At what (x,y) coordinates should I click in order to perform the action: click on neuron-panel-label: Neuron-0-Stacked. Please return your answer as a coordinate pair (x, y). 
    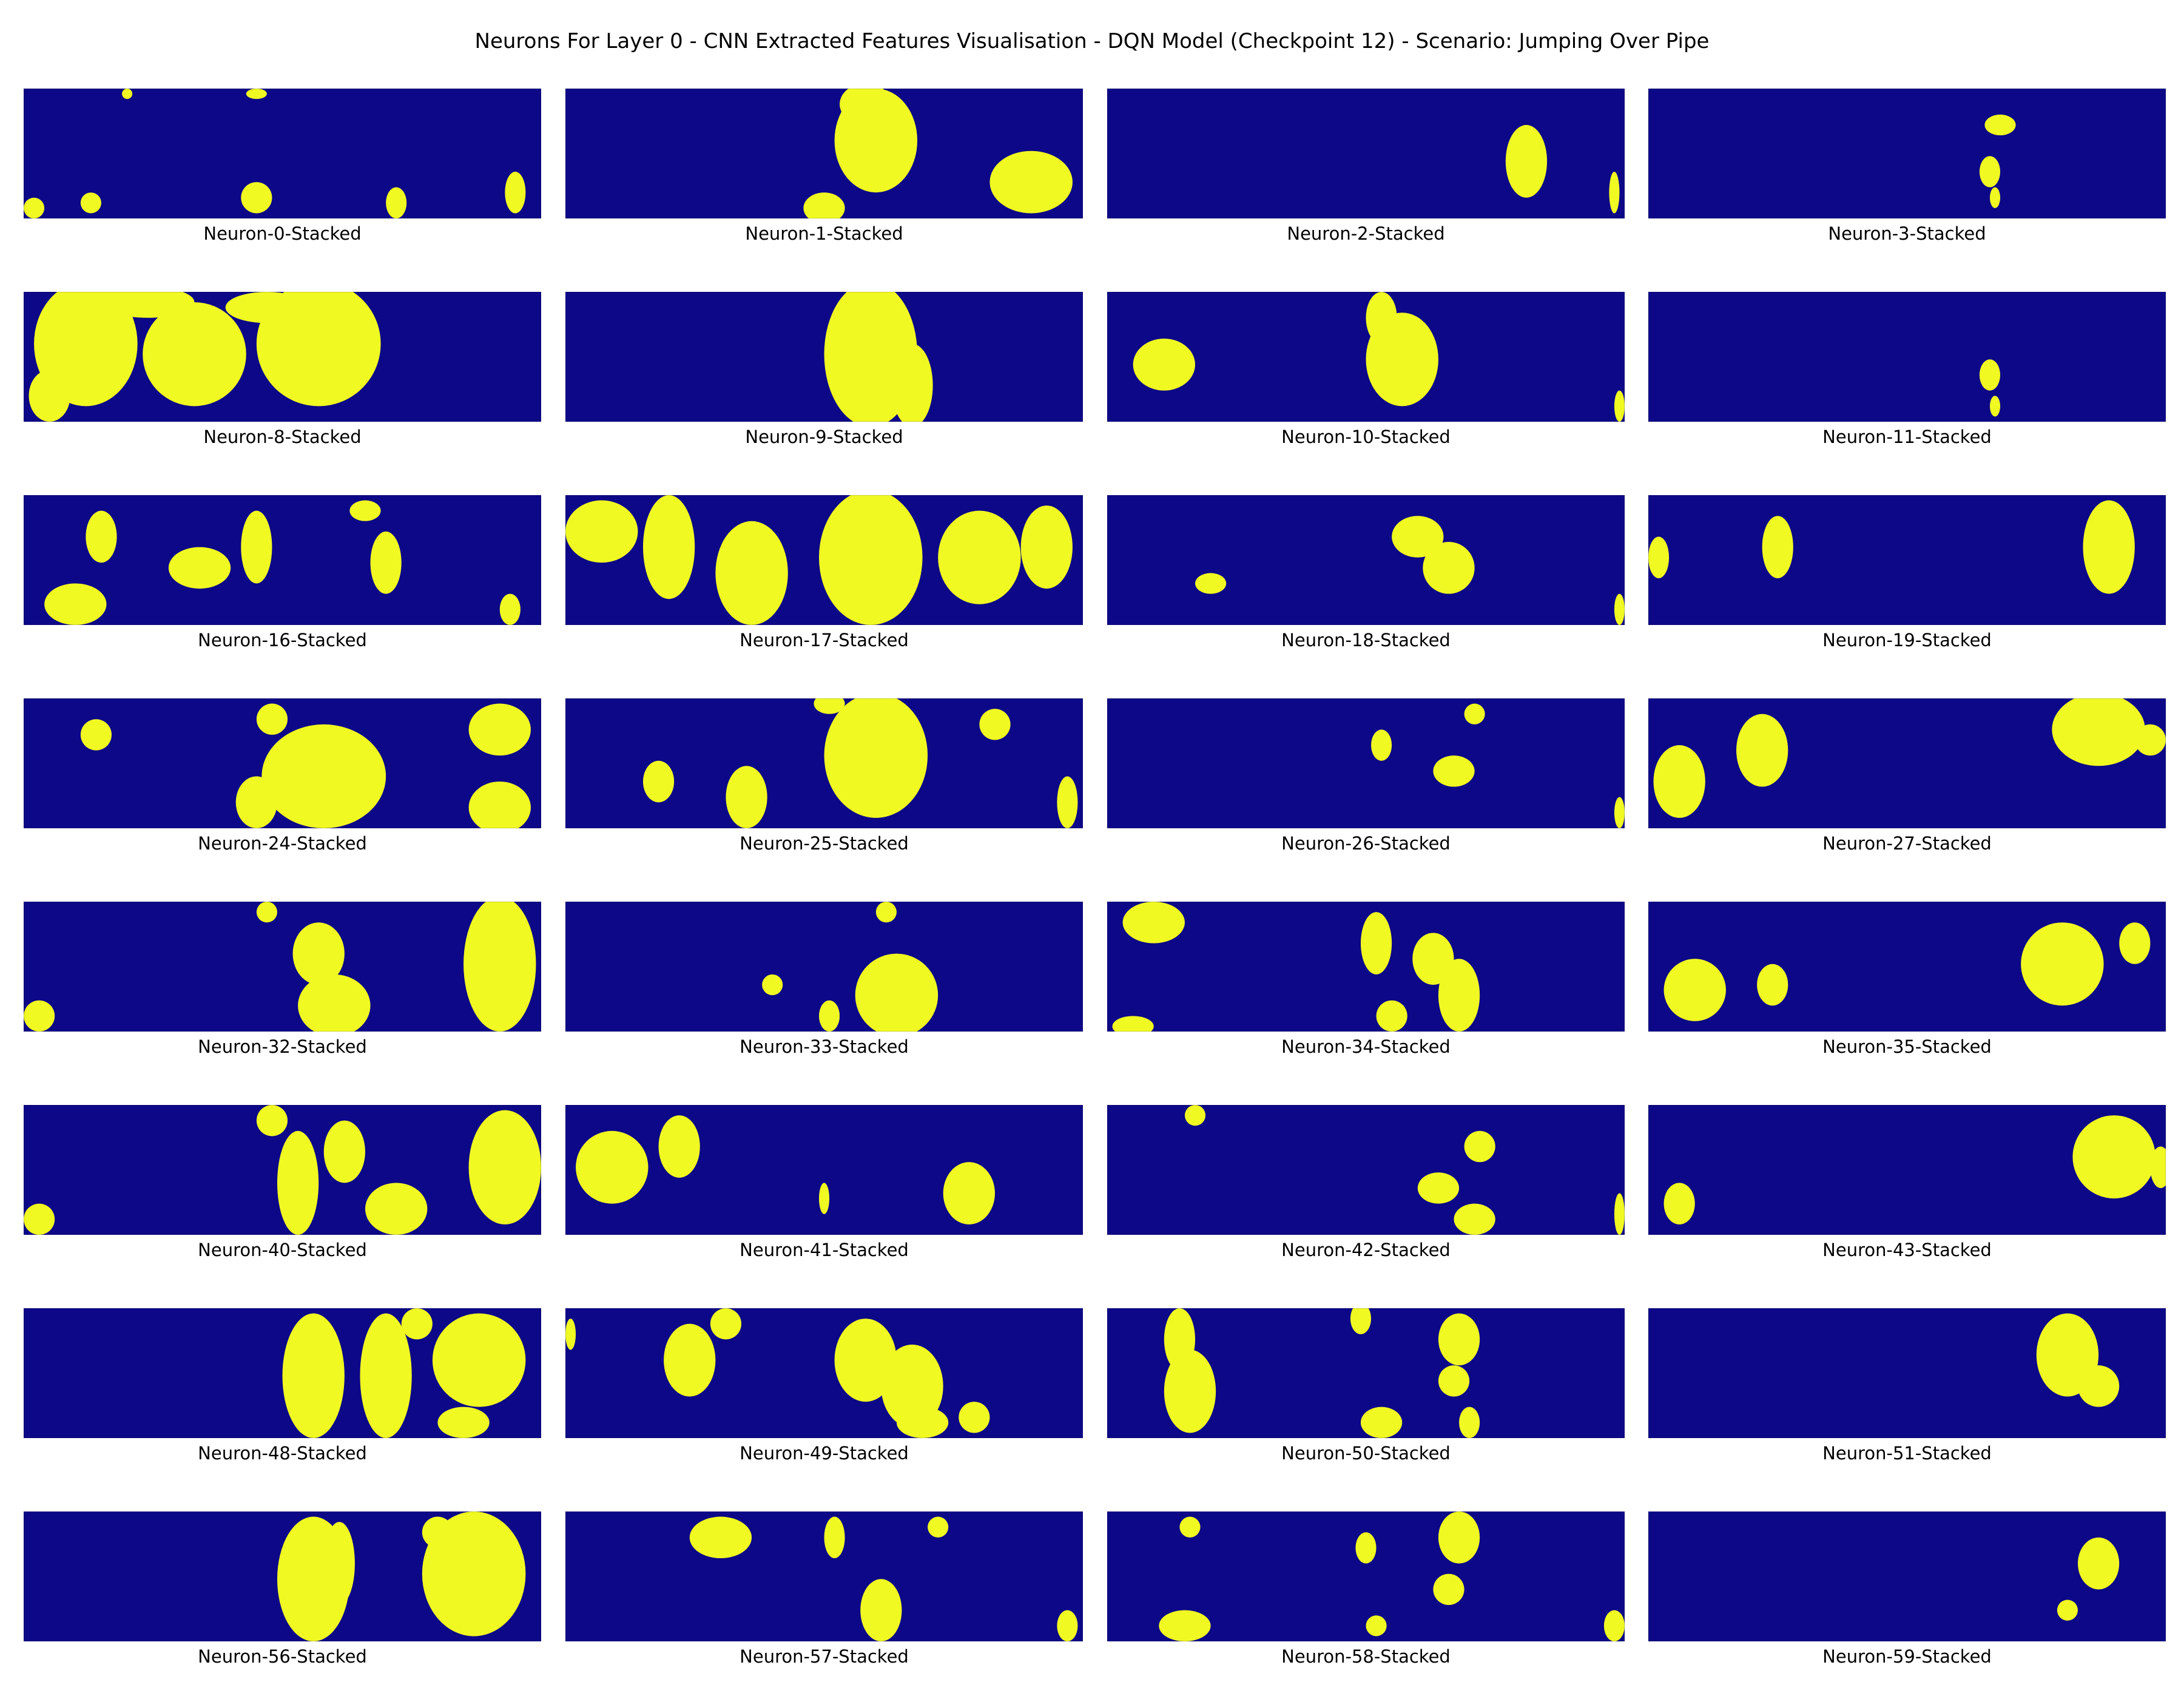
    Looking at the image, I should click on (282, 233).